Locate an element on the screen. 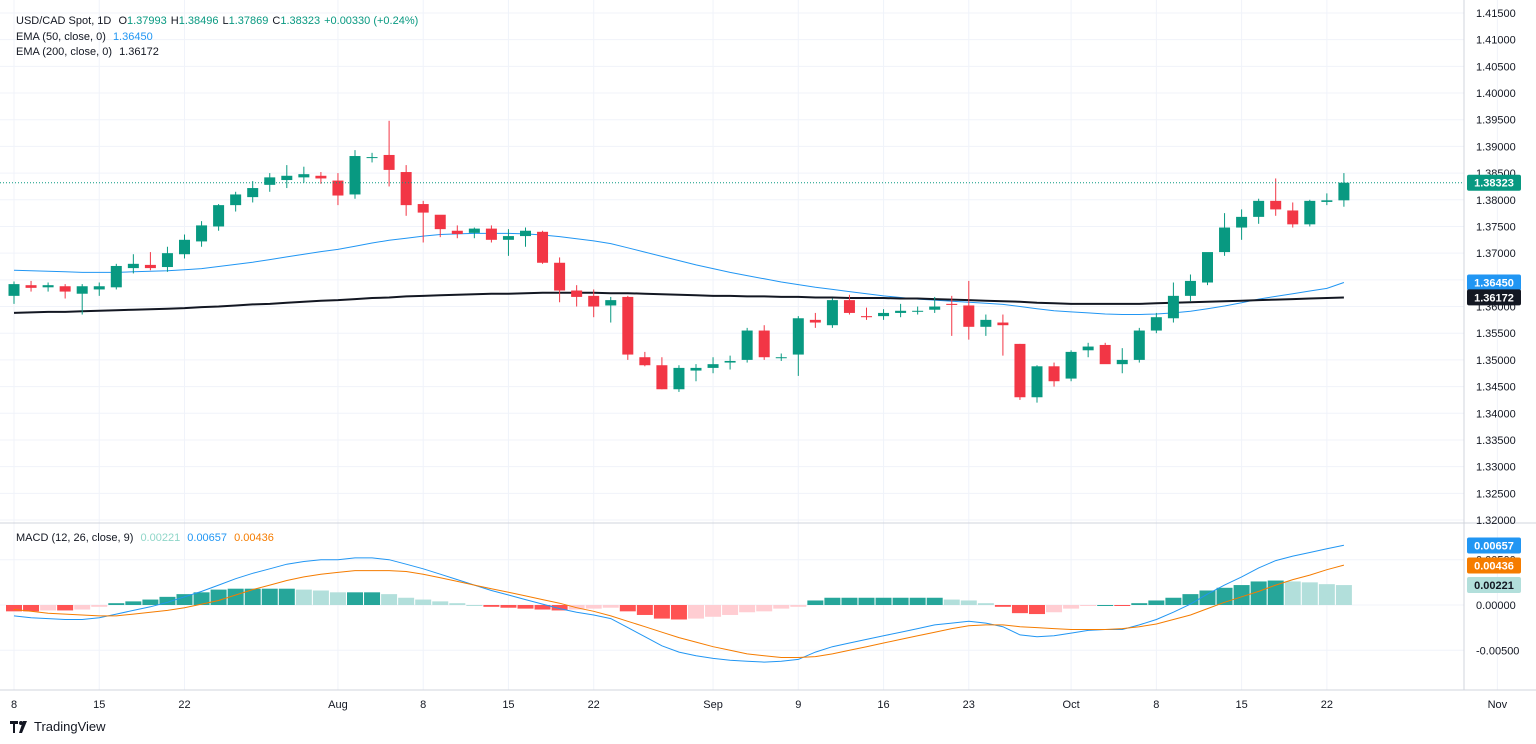 Image resolution: width=1536 pixels, height=744 pixels. close-label: C is located at coordinates (276, 21).